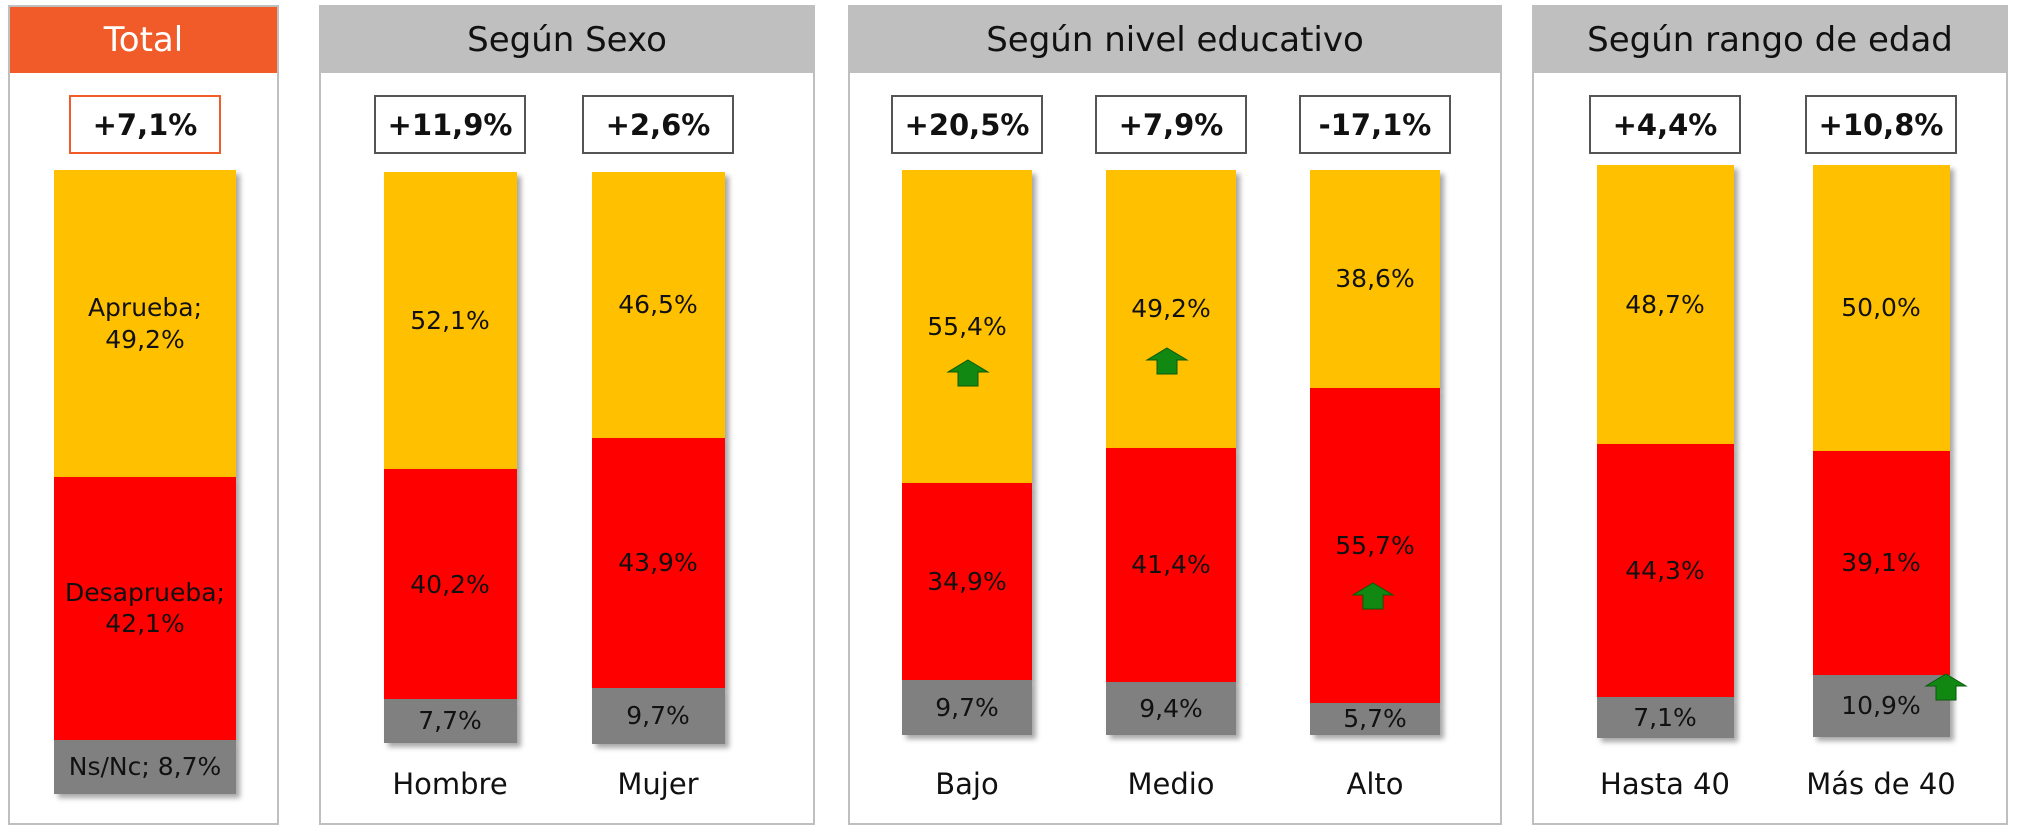  What do you see at coordinates (658, 784) in the screenshot?
I see `category-label: Mujer` at bounding box center [658, 784].